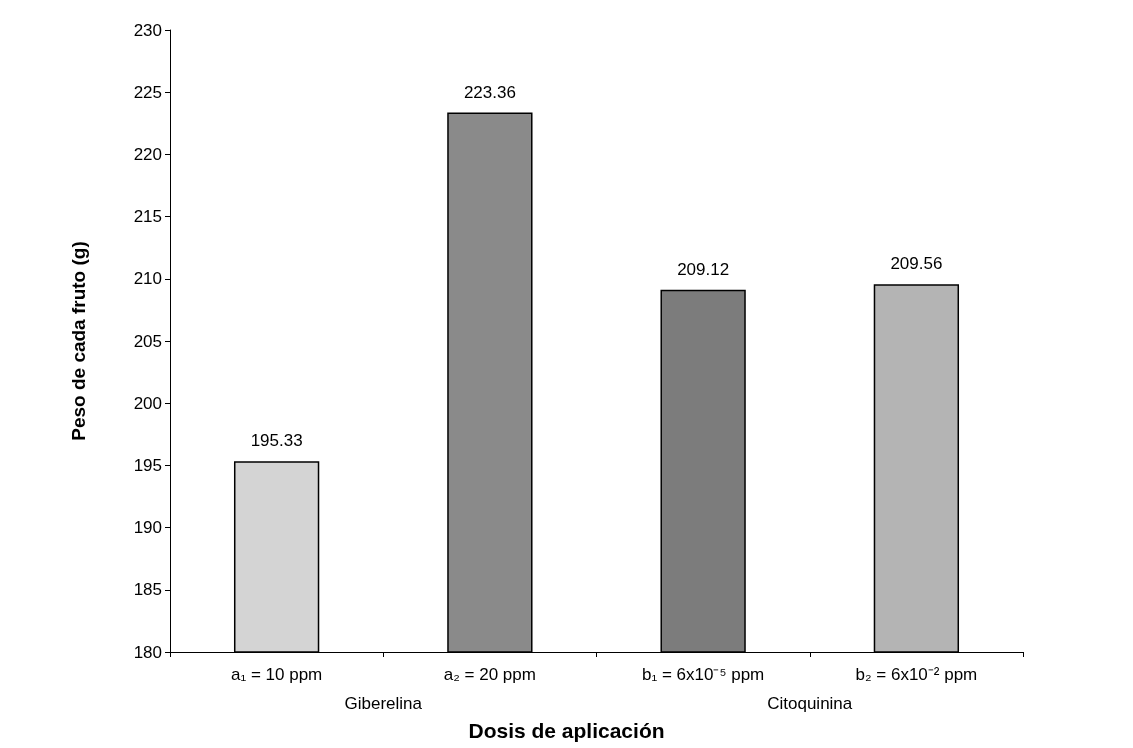 The width and height of the screenshot is (1133, 748). Describe the element at coordinates (78, 341) in the screenshot. I see `y-axis-title: Peso de cada fruto (g)` at that location.